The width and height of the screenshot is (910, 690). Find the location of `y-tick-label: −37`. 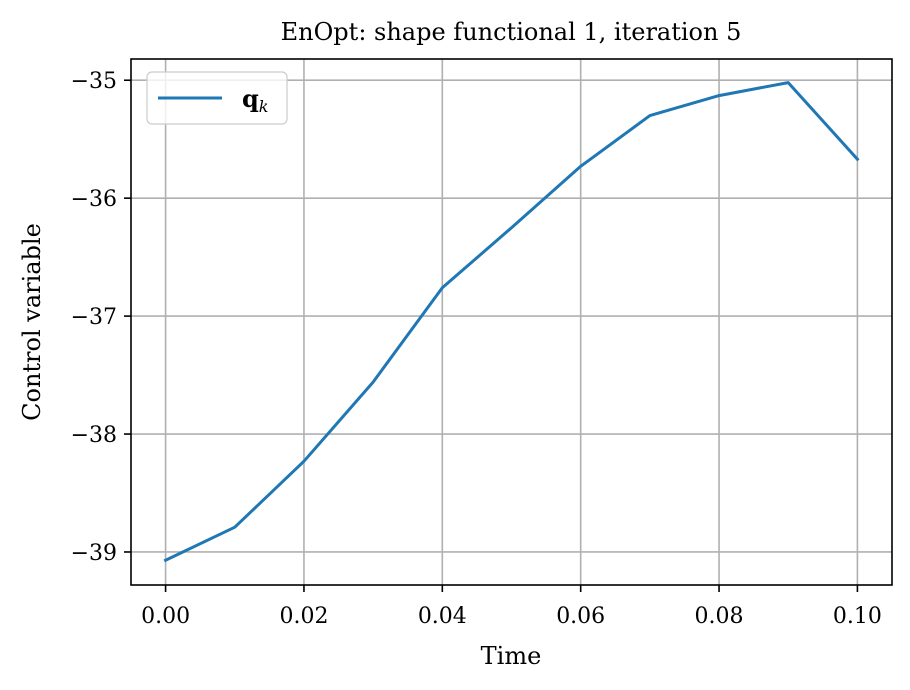

y-tick-label: −37 is located at coordinates (94, 317).